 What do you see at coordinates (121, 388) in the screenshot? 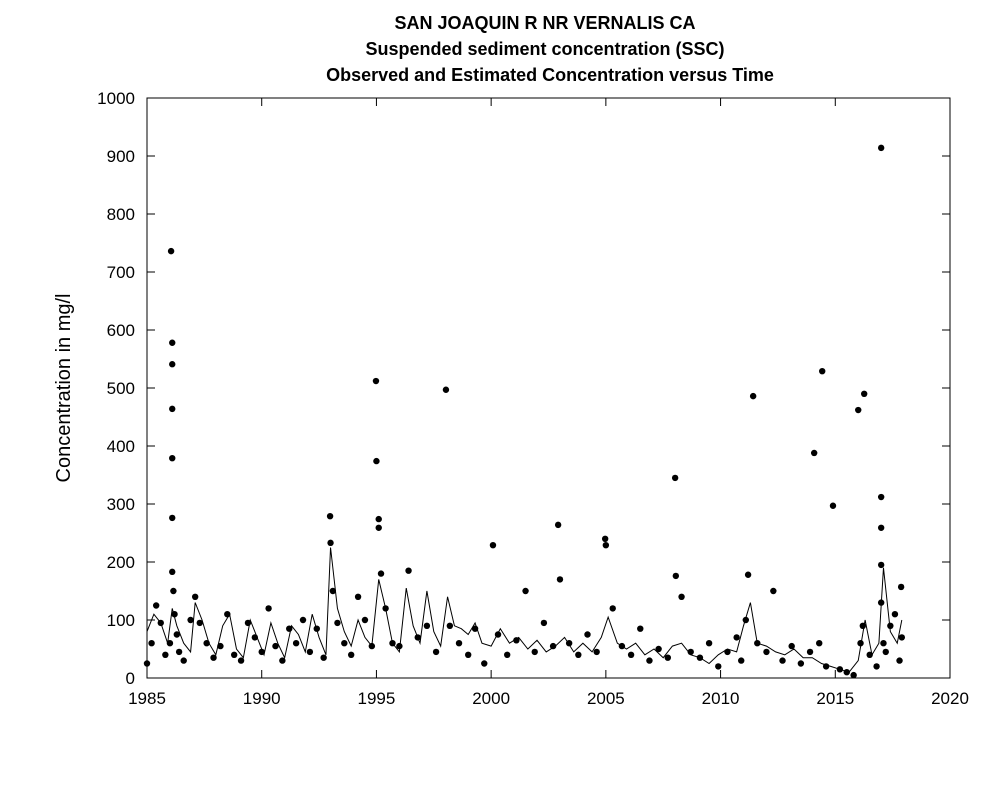
I see `y-tick-label: 500` at bounding box center [121, 388].